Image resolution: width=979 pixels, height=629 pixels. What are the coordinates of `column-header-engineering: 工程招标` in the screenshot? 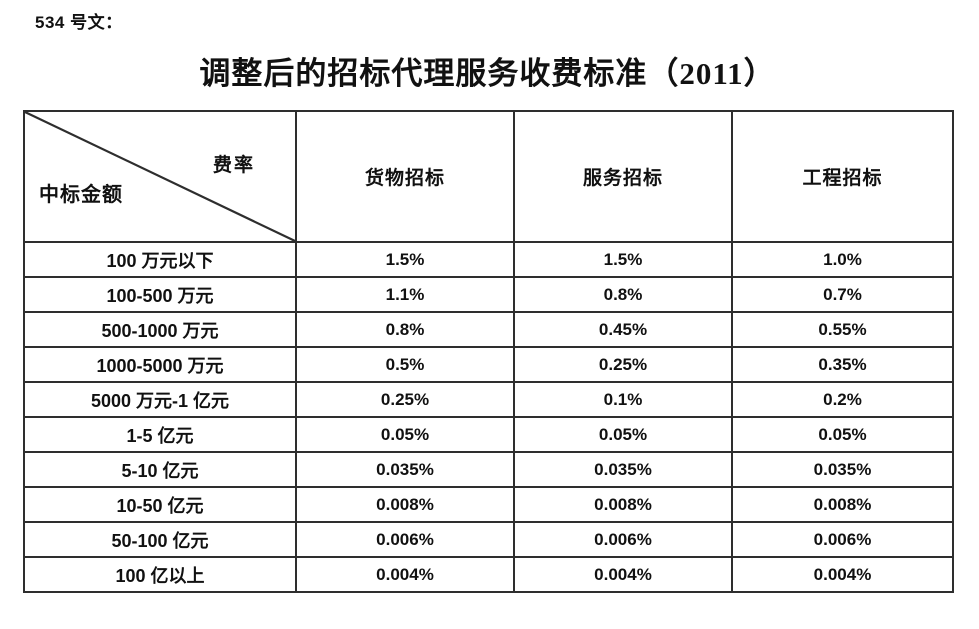 It's located at (842, 176).